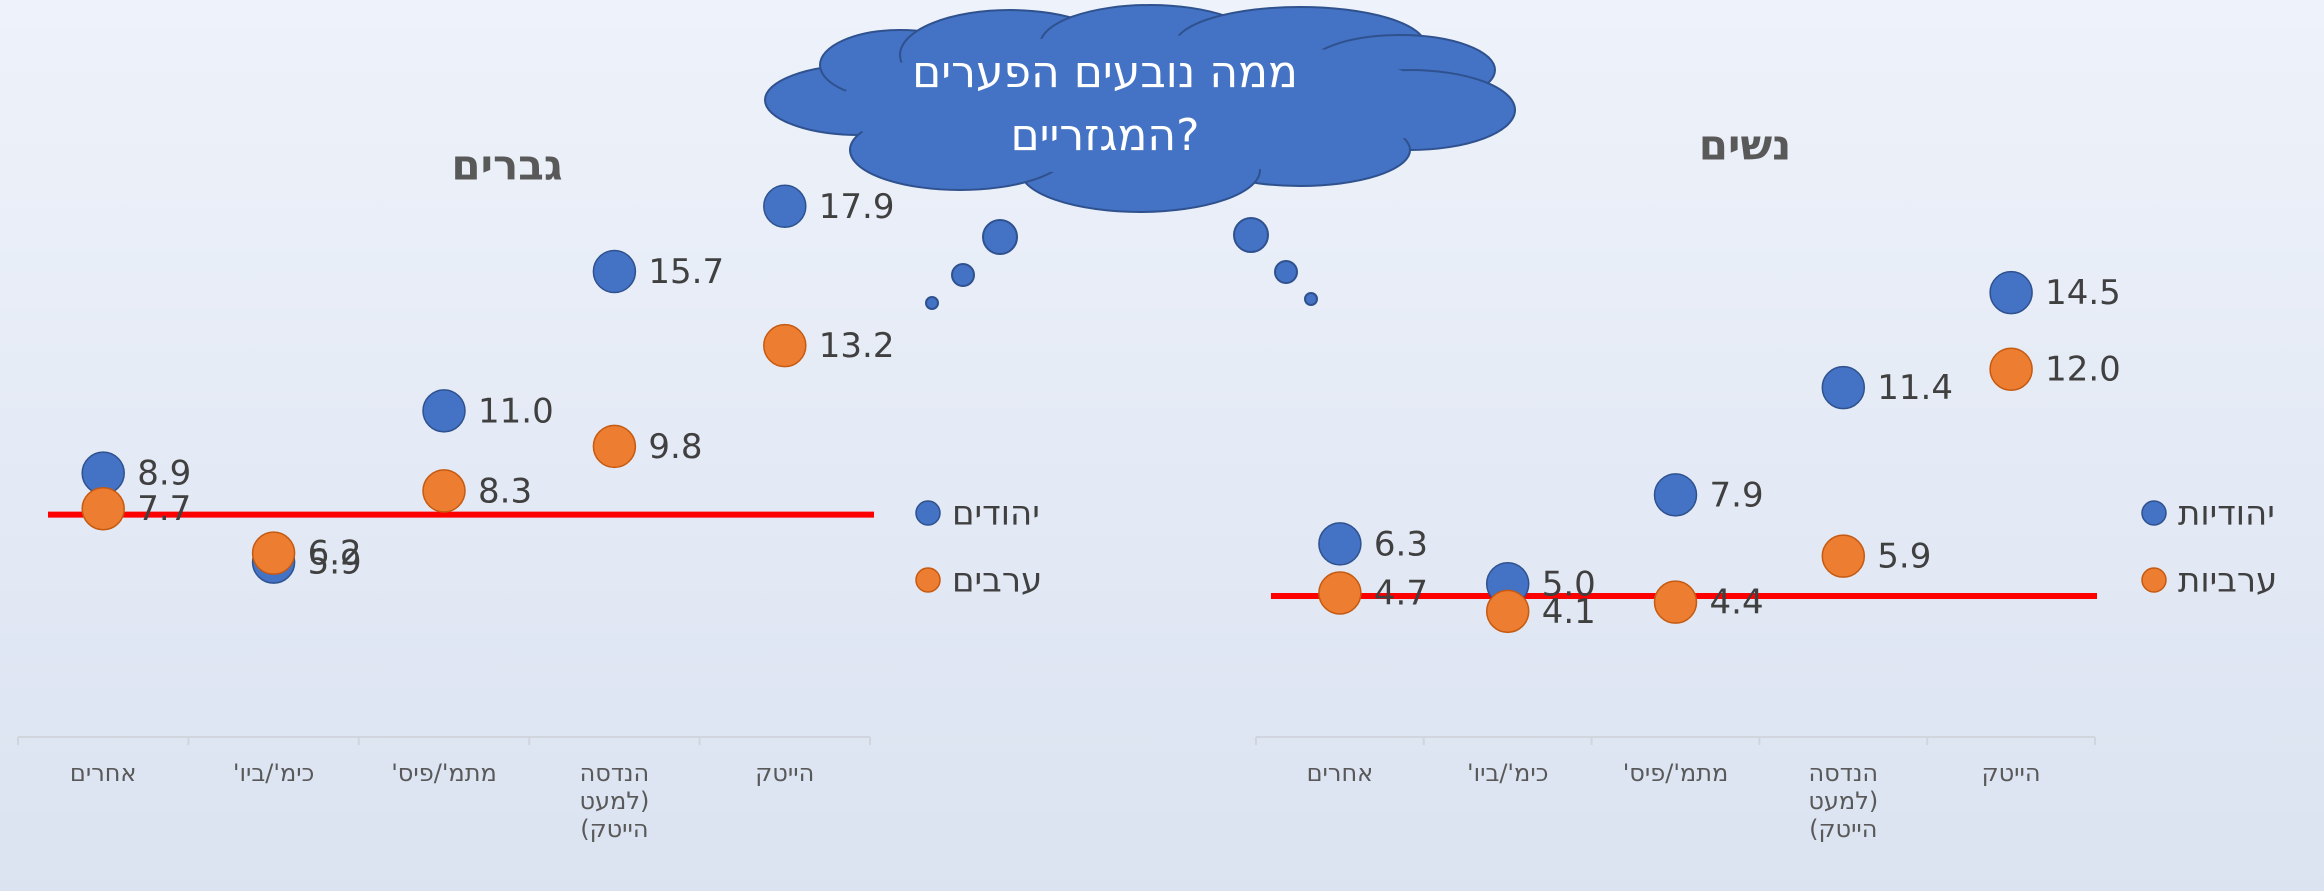 The image size is (2324, 891). What do you see at coordinates (516, 411) in the screenshot?
I see `data-label: 11.0` at bounding box center [516, 411].